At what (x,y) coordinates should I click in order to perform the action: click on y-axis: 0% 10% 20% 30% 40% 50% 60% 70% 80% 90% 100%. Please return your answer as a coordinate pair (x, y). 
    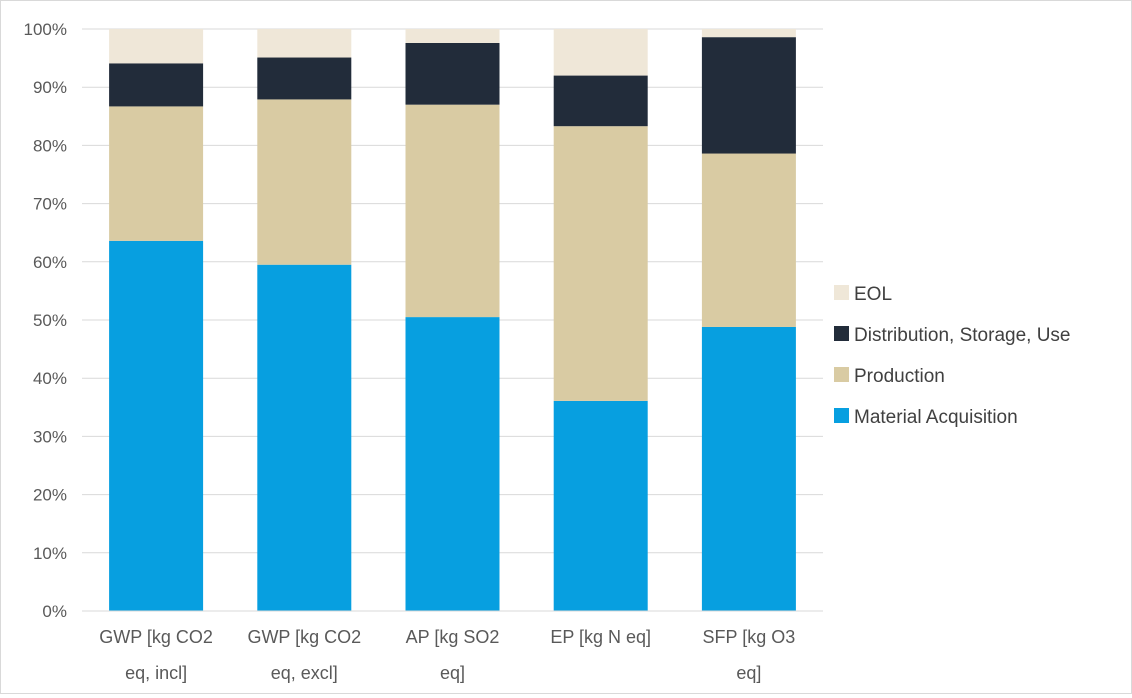
    Looking at the image, I should click on (45, 320).